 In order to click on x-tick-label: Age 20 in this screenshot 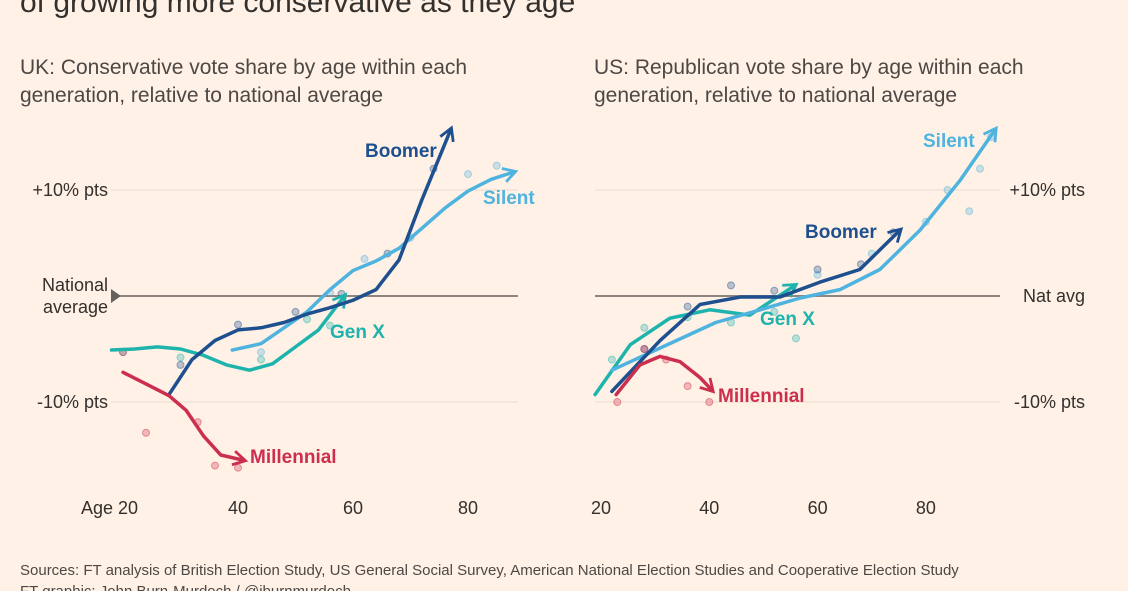, I will do `click(109, 508)`.